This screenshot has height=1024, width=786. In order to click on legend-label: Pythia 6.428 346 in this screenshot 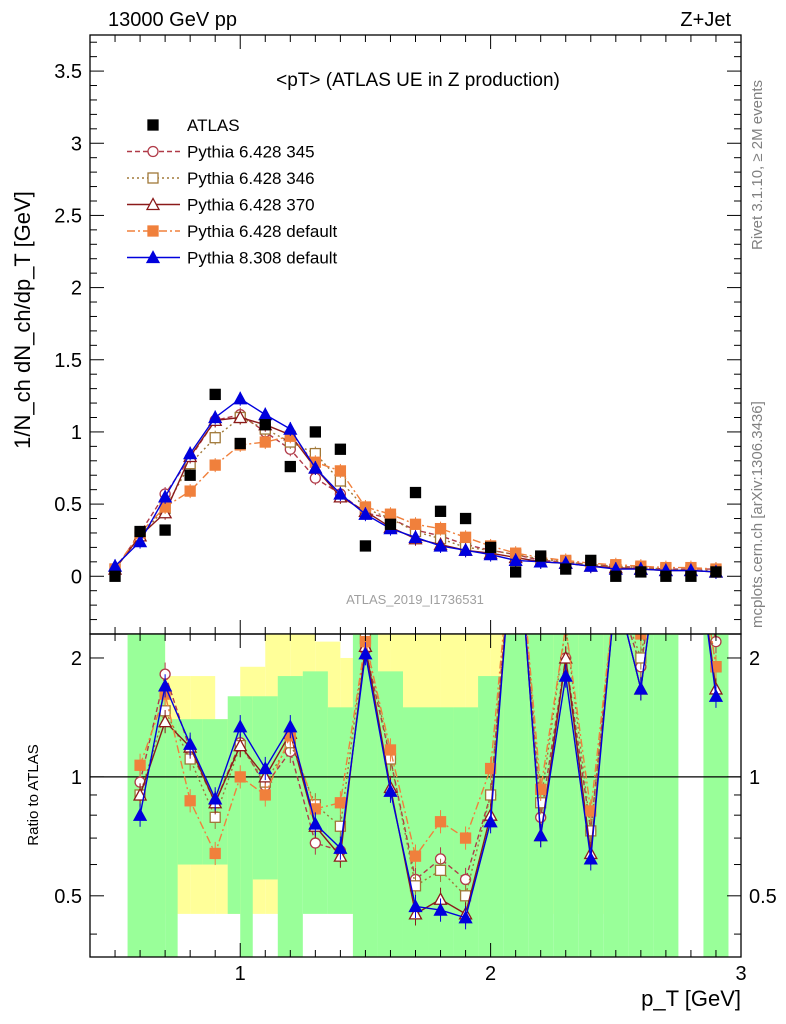, I will do `click(251, 178)`.